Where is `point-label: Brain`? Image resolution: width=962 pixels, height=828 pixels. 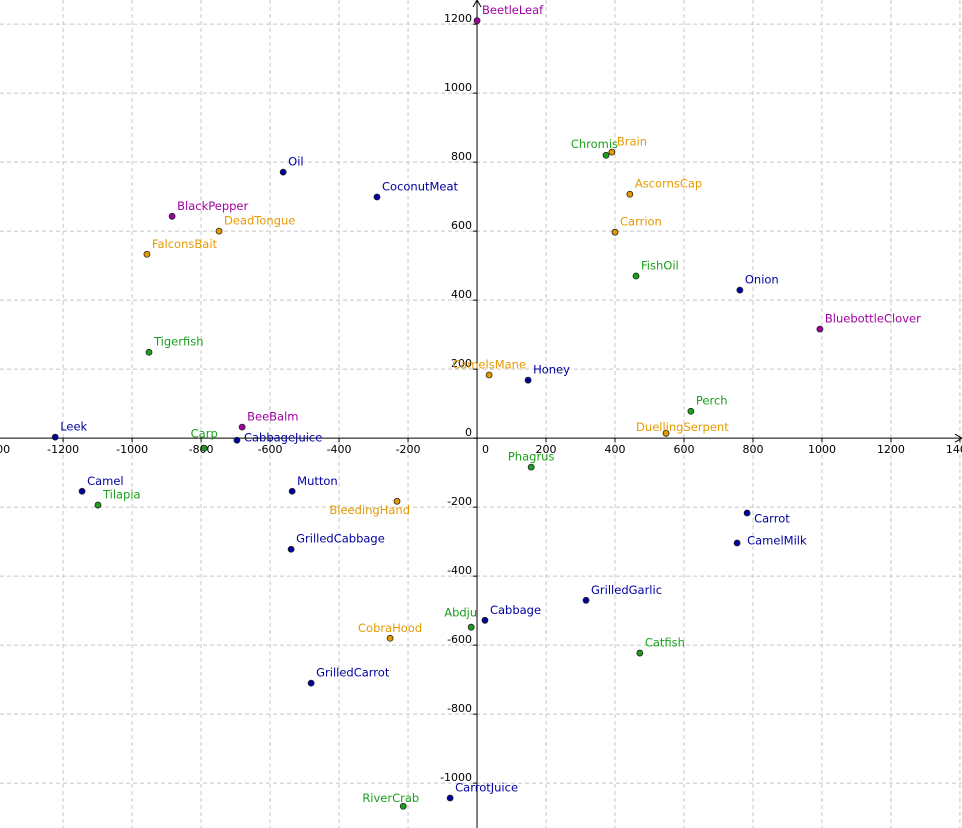
point-label: Brain is located at coordinates (632, 142).